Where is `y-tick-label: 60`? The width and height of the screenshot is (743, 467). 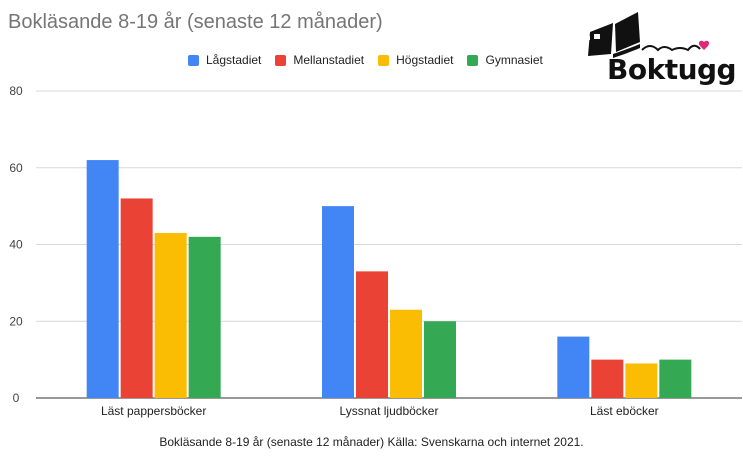
y-tick-label: 60 is located at coordinates (16, 168).